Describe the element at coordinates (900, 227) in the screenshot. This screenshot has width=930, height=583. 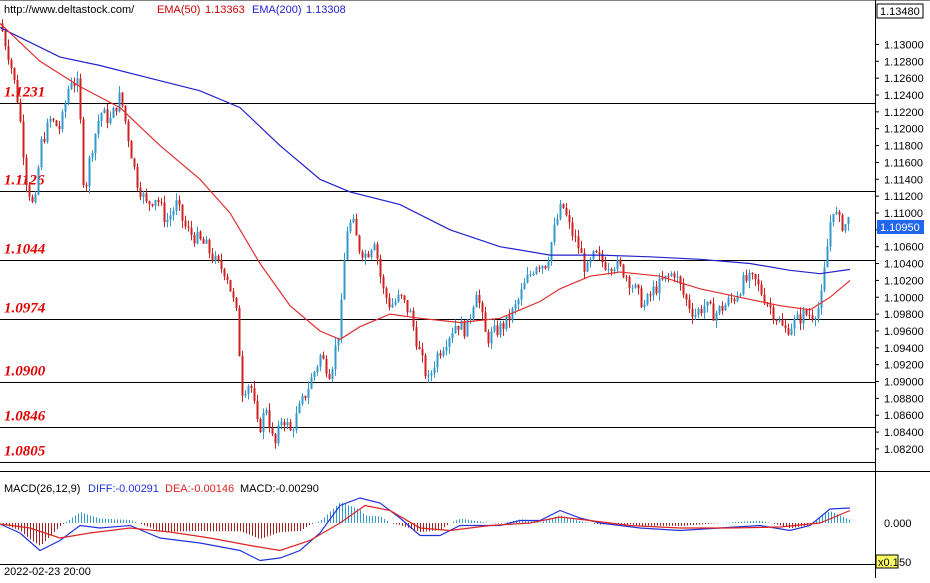
I see `current-price-marker` at that location.